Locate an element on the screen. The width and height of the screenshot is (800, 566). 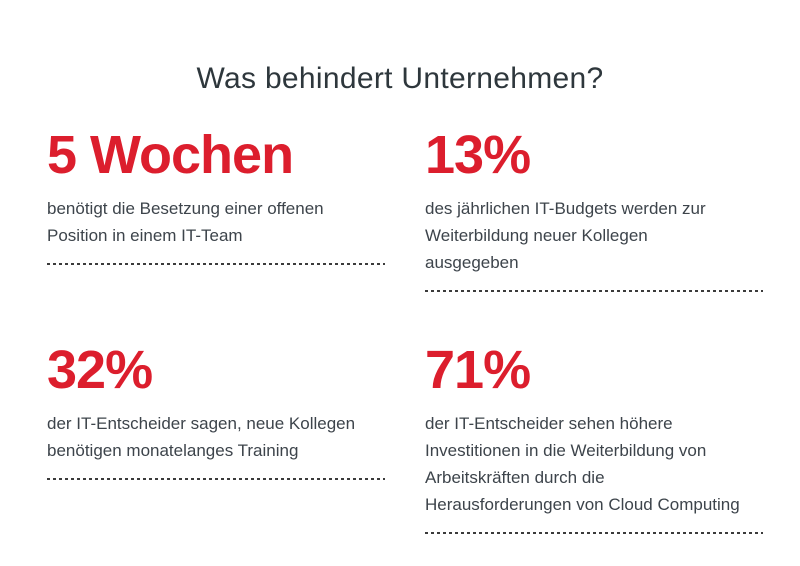
page-title: Was behindert Unternehmen? is located at coordinates (400, 79).